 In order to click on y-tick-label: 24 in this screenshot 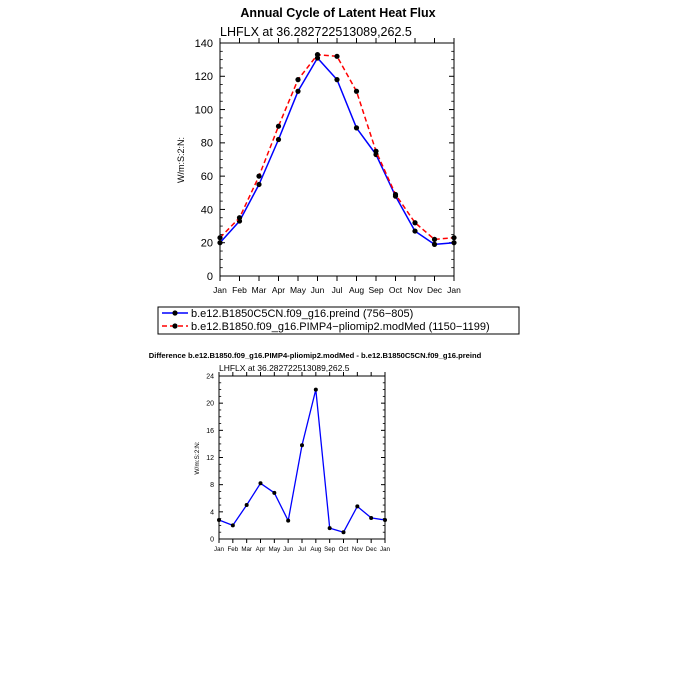, I will do `click(210, 376)`.